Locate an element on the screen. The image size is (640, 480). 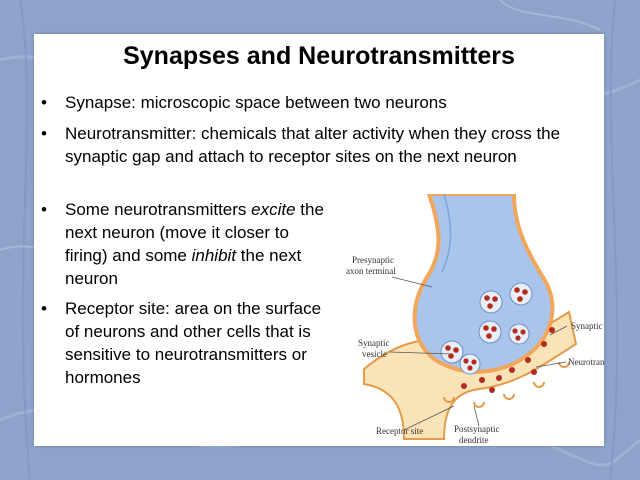
label-dendrite: dendrite is located at coordinates (474, 439).